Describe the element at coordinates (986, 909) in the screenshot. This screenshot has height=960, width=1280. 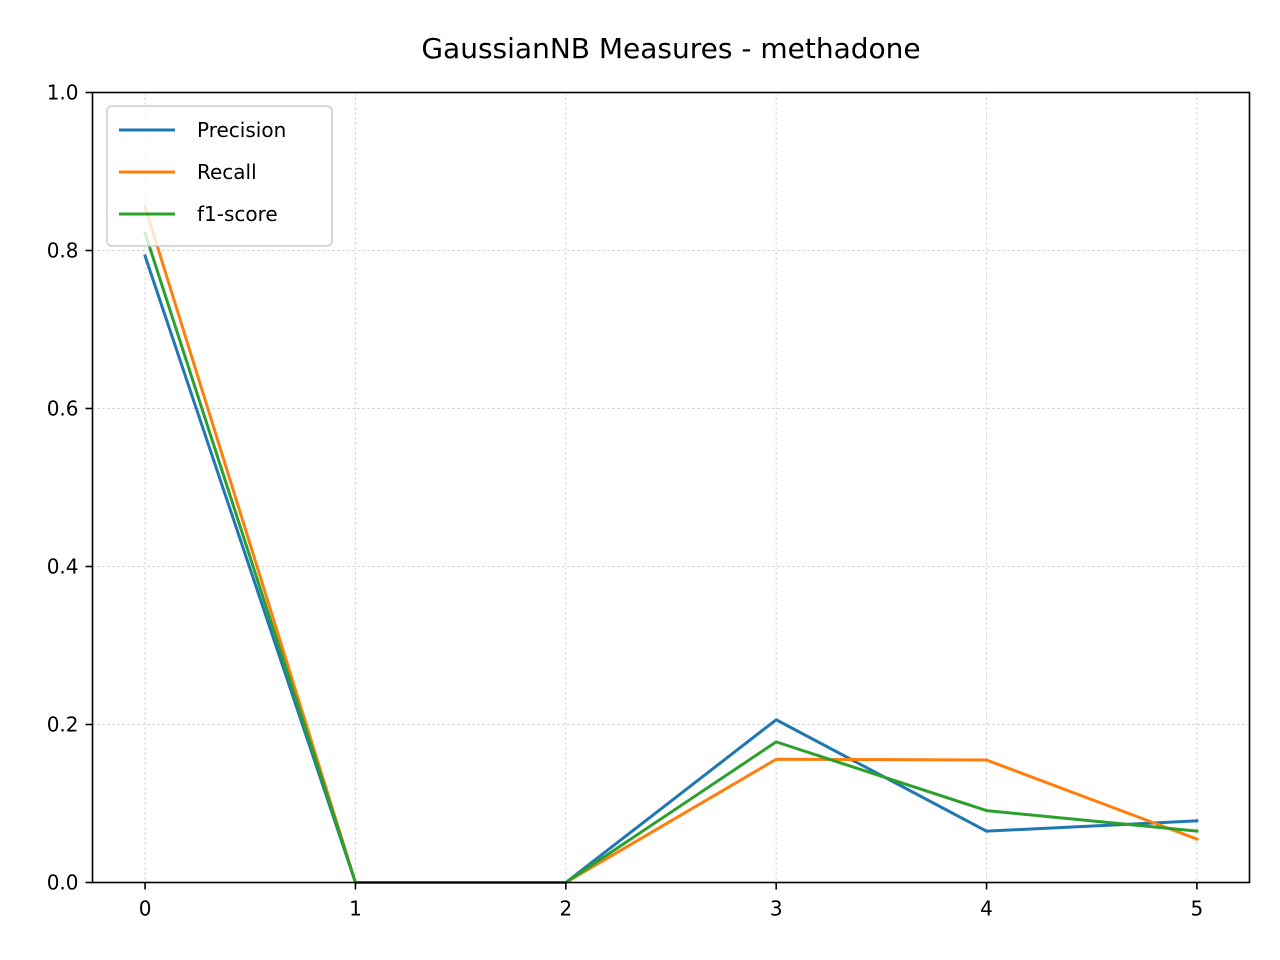
I see `x-tick-label: 4` at that location.